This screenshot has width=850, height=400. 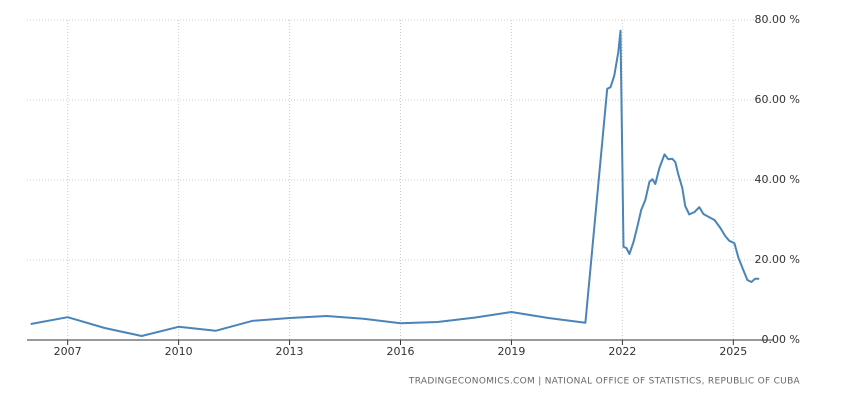 What do you see at coordinates (68, 351) in the screenshot?
I see `x-tick-label: 2007` at bounding box center [68, 351].